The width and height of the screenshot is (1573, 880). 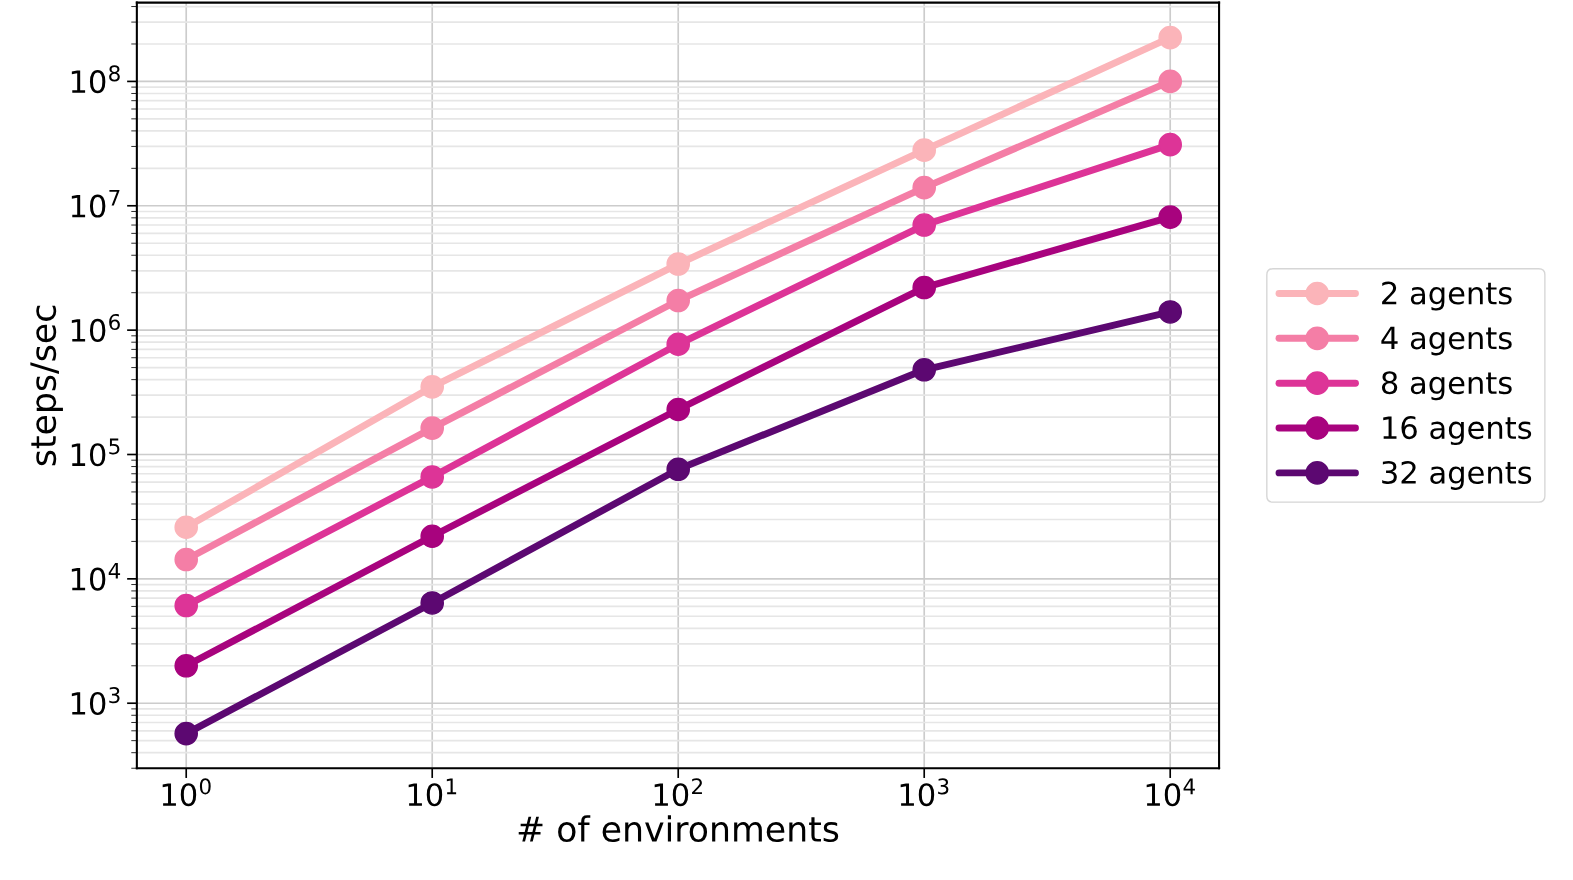 What do you see at coordinates (95, 203) in the screenshot?
I see `y-tick-label: 10$^{7}$` at bounding box center [95, 203].